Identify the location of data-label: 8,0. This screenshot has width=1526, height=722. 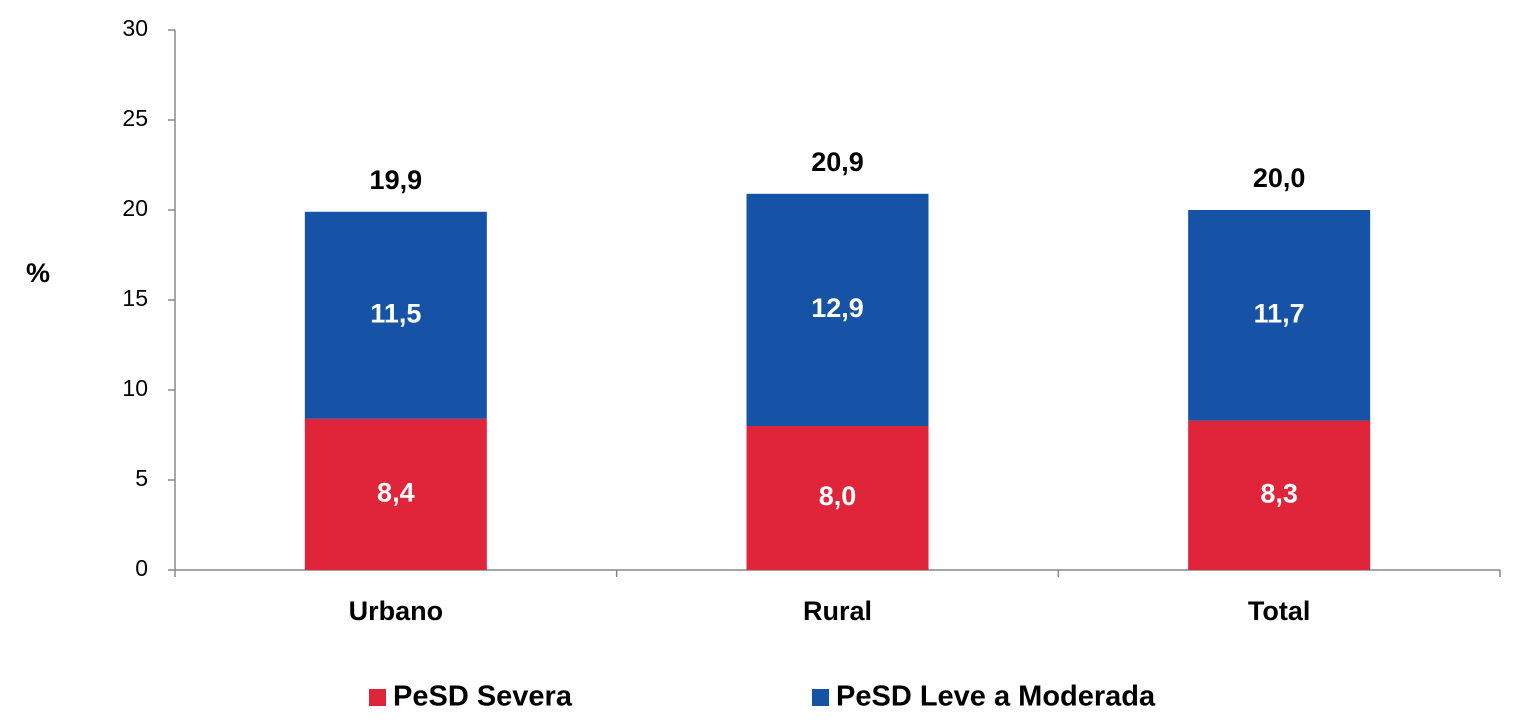
(838, 496).